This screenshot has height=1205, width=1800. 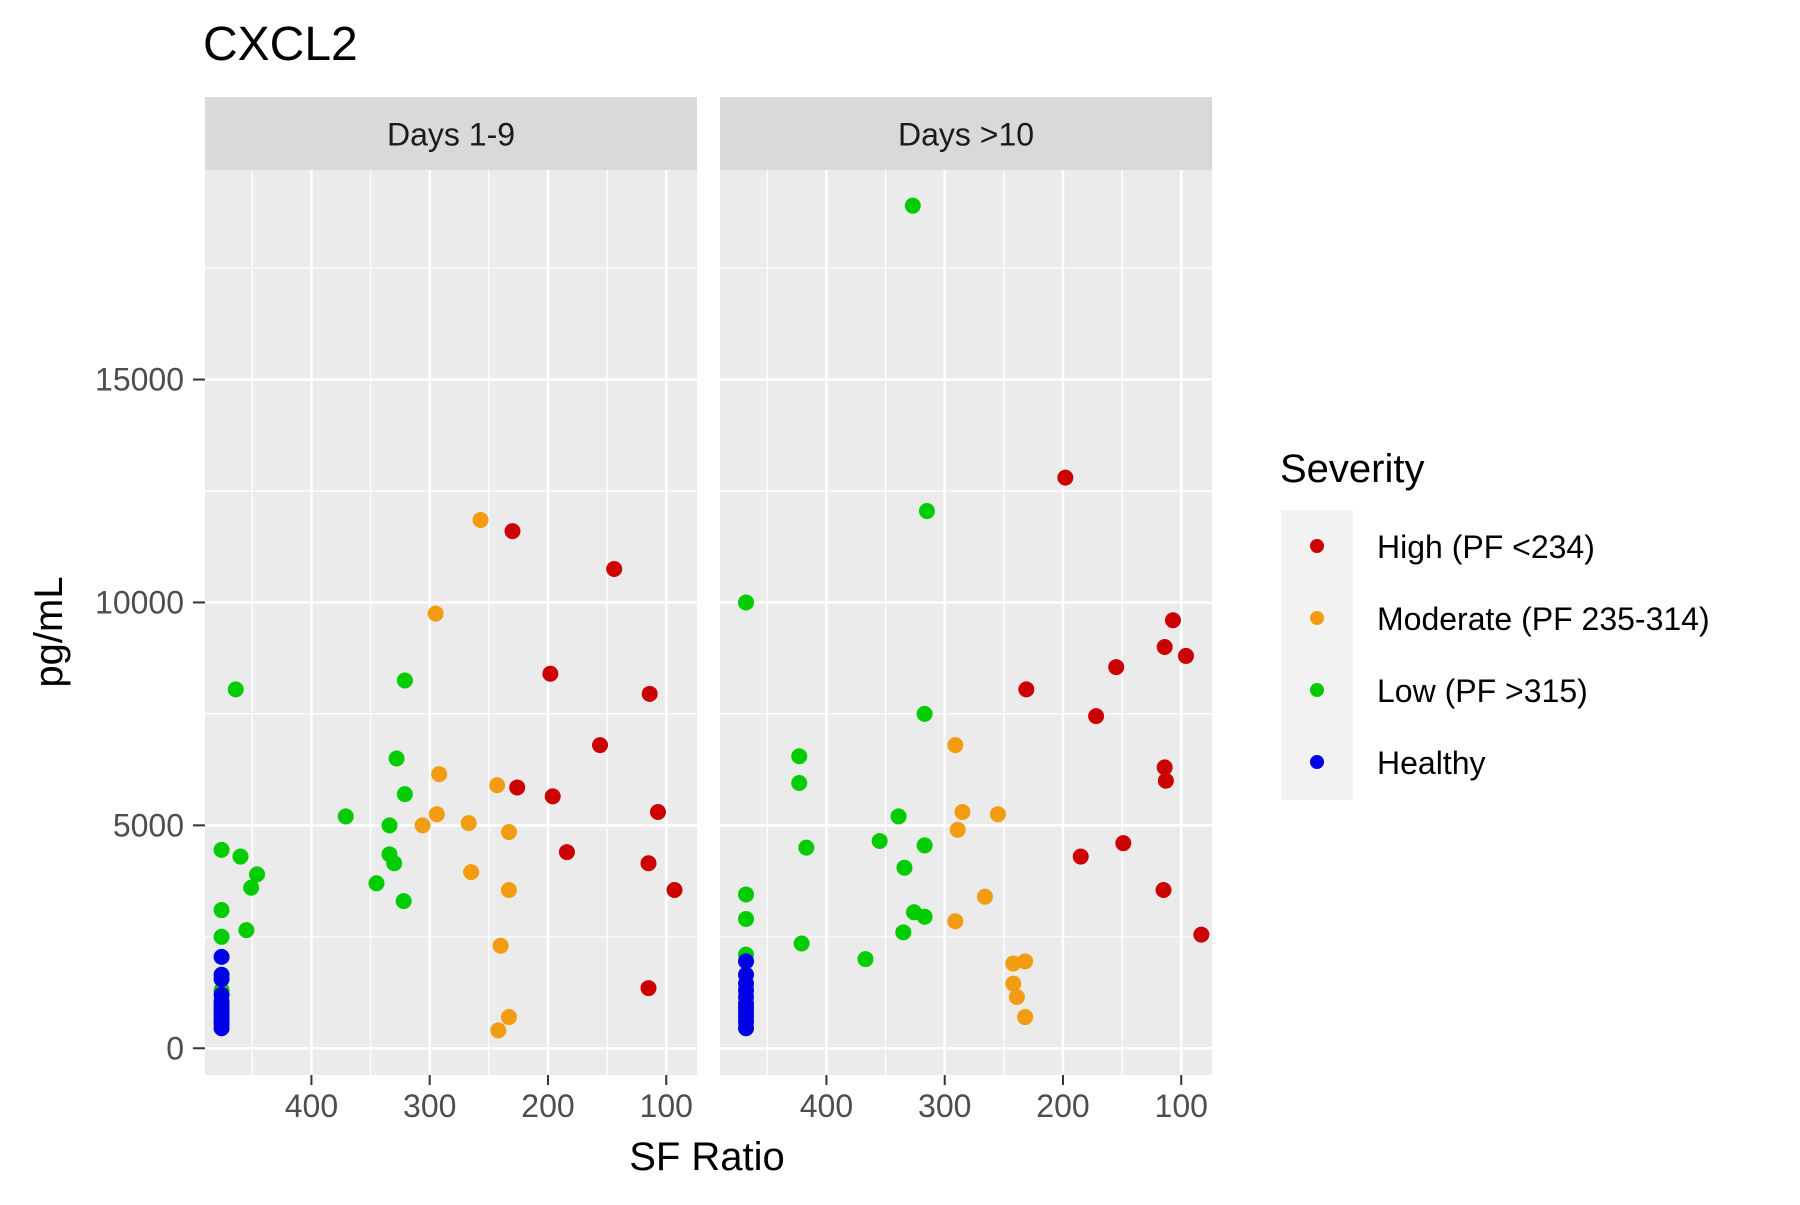 I want to click on facet-strip-label: Days >10, so click(x=966, y=135).